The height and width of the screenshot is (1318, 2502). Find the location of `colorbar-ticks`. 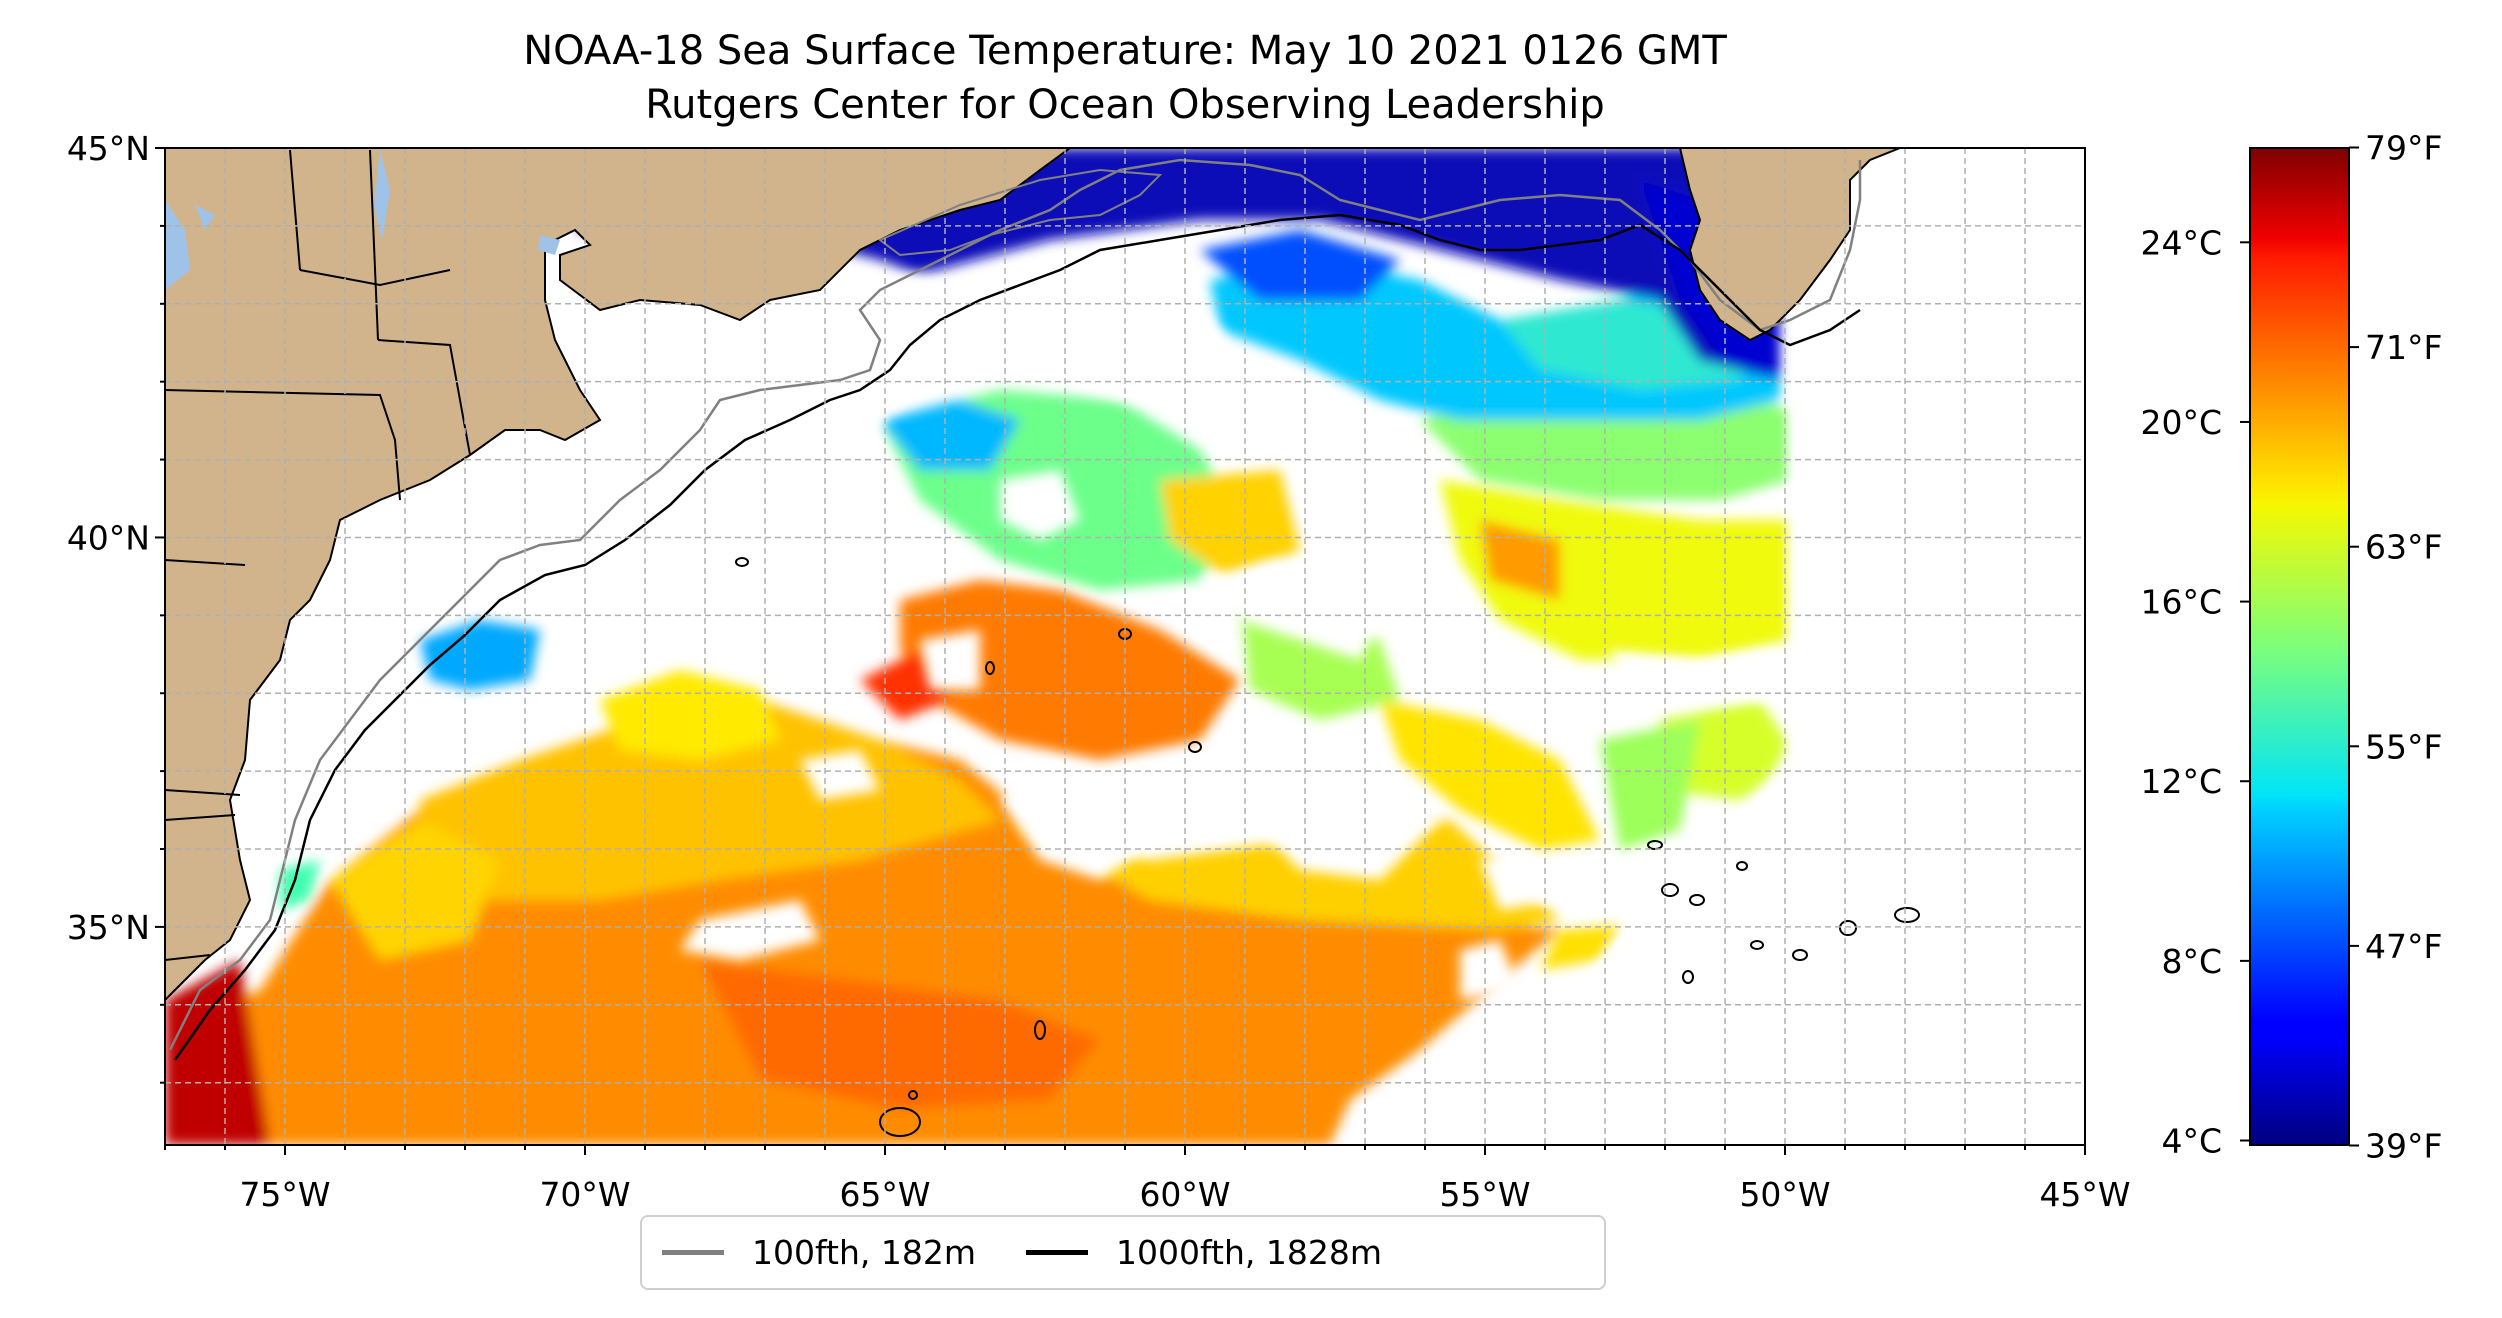

colorbar-ticks is located at coordinates (2299, 646).